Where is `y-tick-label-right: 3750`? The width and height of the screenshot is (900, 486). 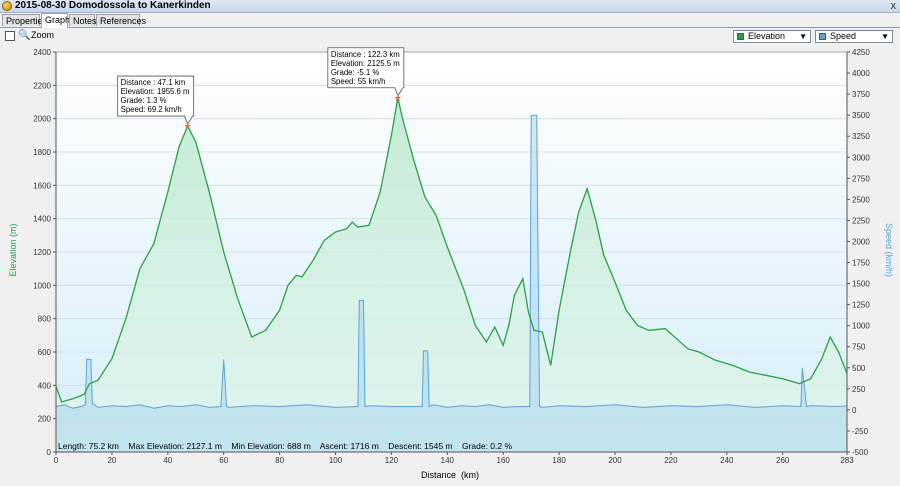 y-tick-label-right: 3750 is located at coordinates (861, 94).